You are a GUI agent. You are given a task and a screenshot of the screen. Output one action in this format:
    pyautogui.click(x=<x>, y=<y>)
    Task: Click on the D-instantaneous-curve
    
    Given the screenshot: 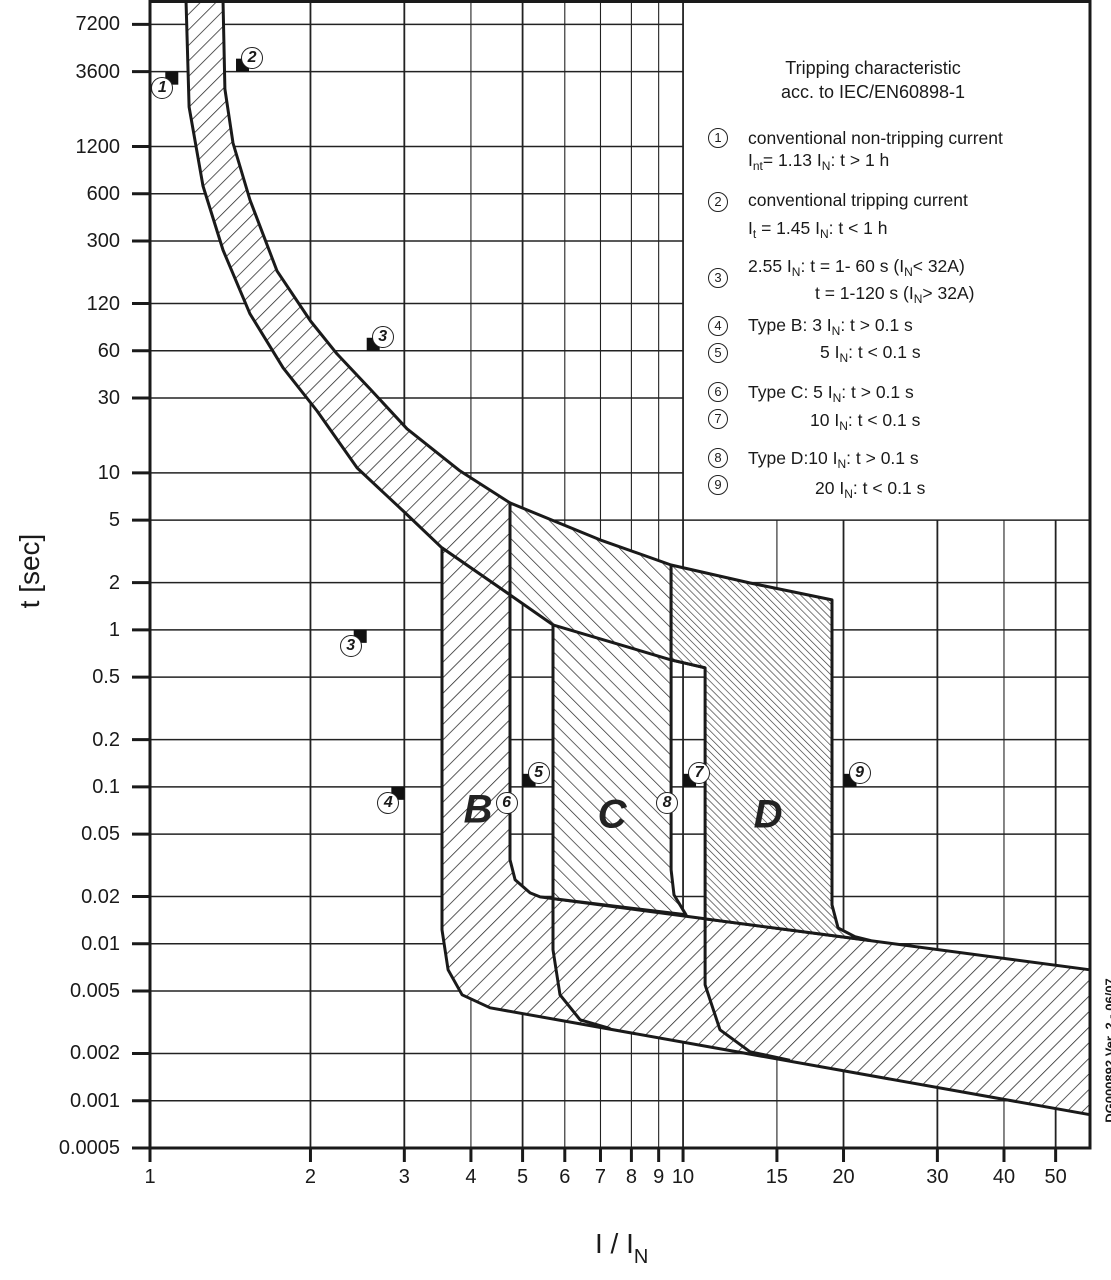 What is the action you would take?
    pyautogui.click(x=747, y=990)
    